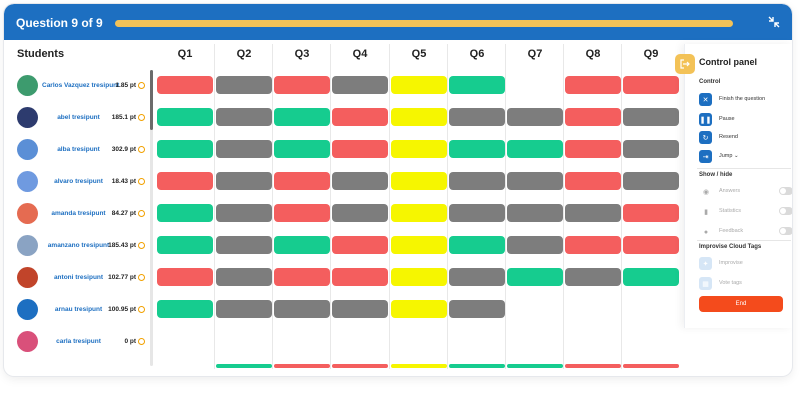 The image size is (800, 402). I want to click on resend-button: ↻ Resend, so click(744, 138).